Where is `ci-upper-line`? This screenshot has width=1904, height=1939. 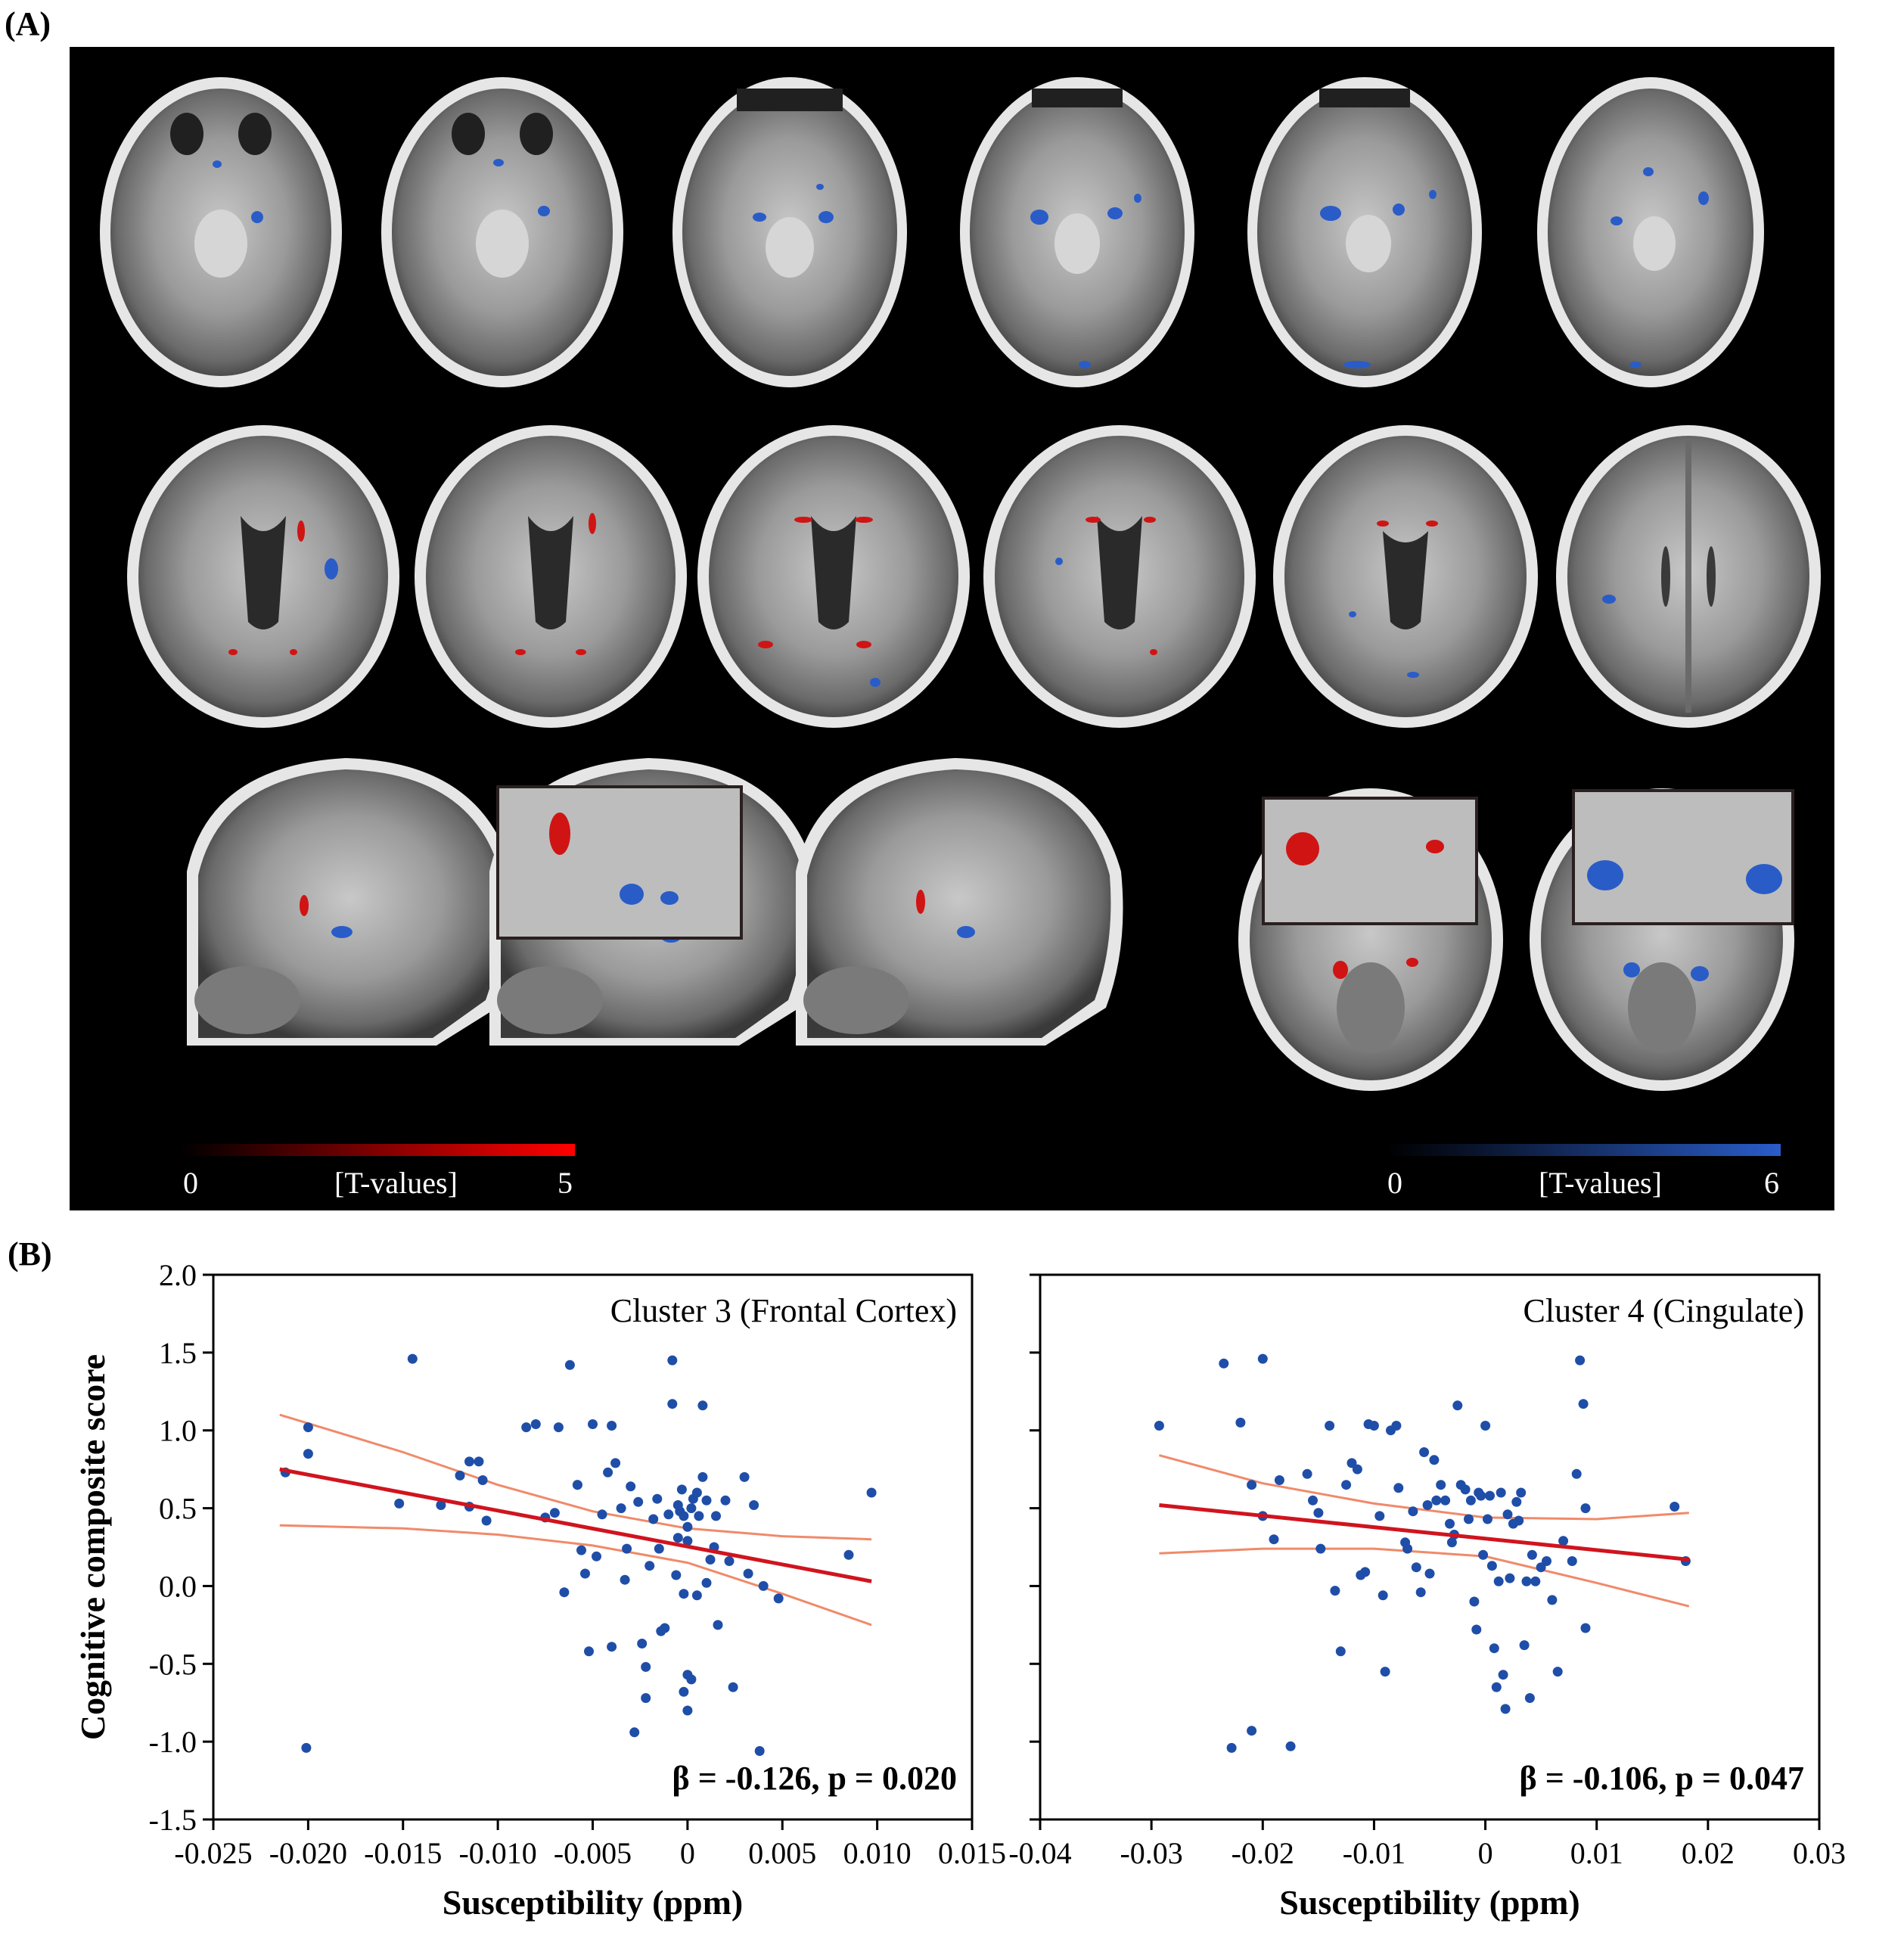 ci-upper-line is located at coordinates (575, 1477).